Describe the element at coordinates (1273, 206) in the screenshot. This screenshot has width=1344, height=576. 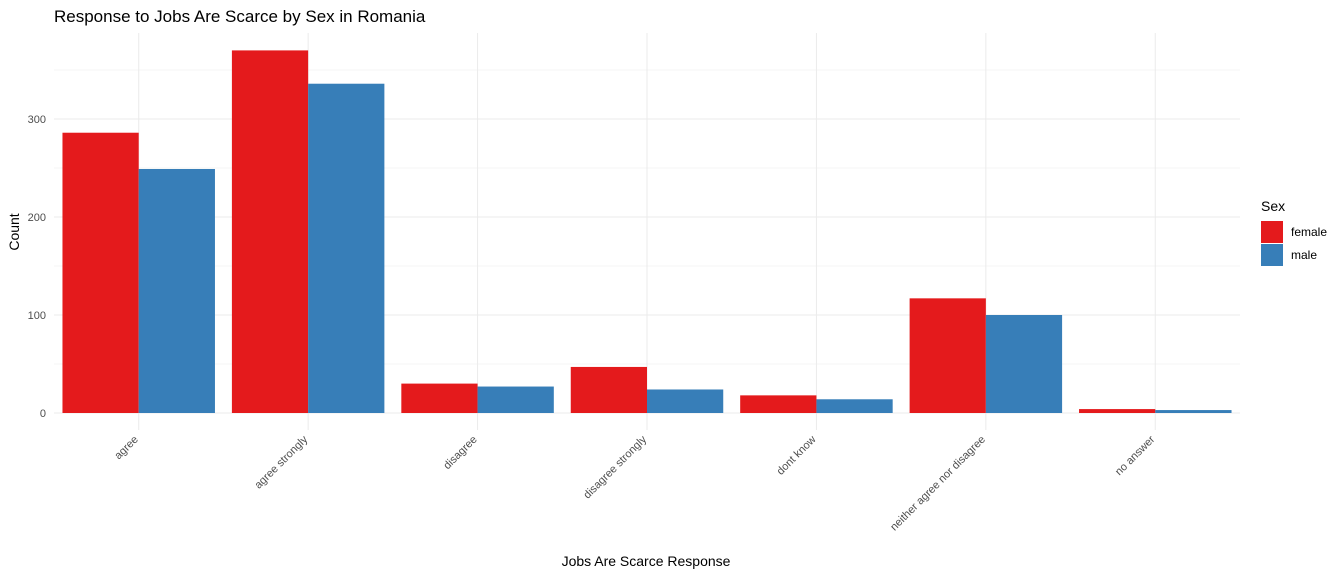
I see `legend-title: Sex` at that location.